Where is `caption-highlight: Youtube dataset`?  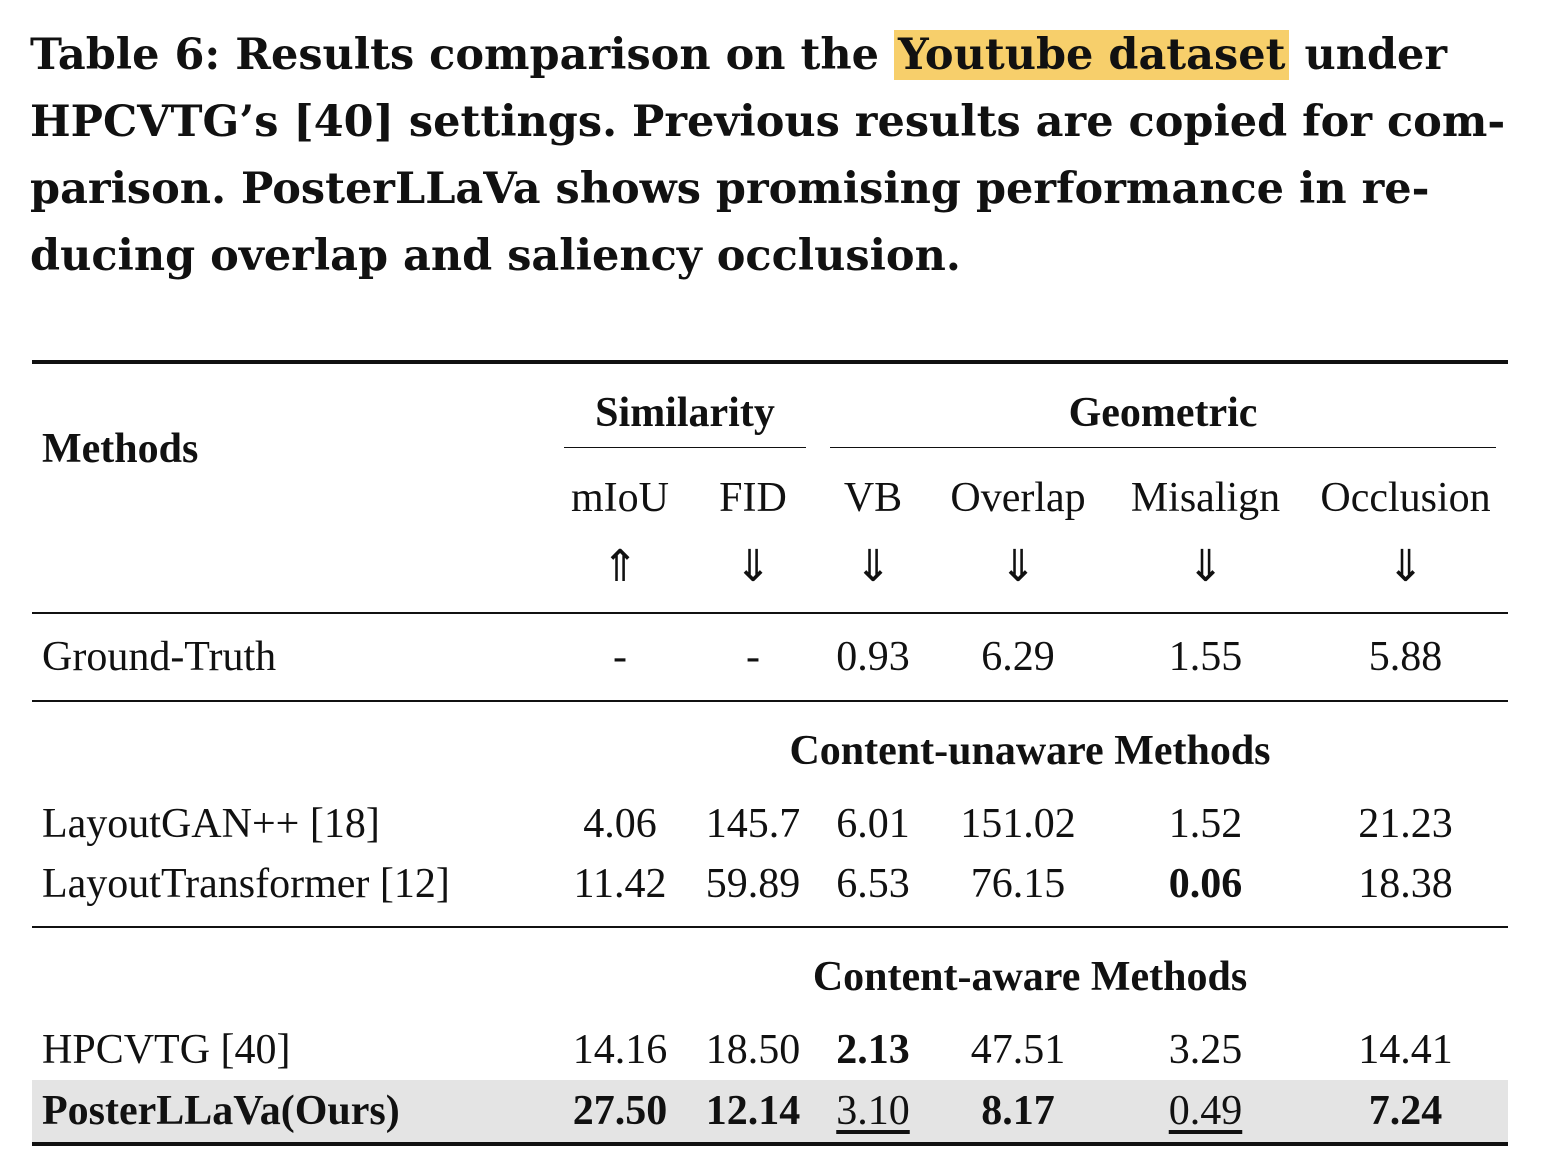 caption-highlight: Youtube dataset is located at coordinates (1091, 55).